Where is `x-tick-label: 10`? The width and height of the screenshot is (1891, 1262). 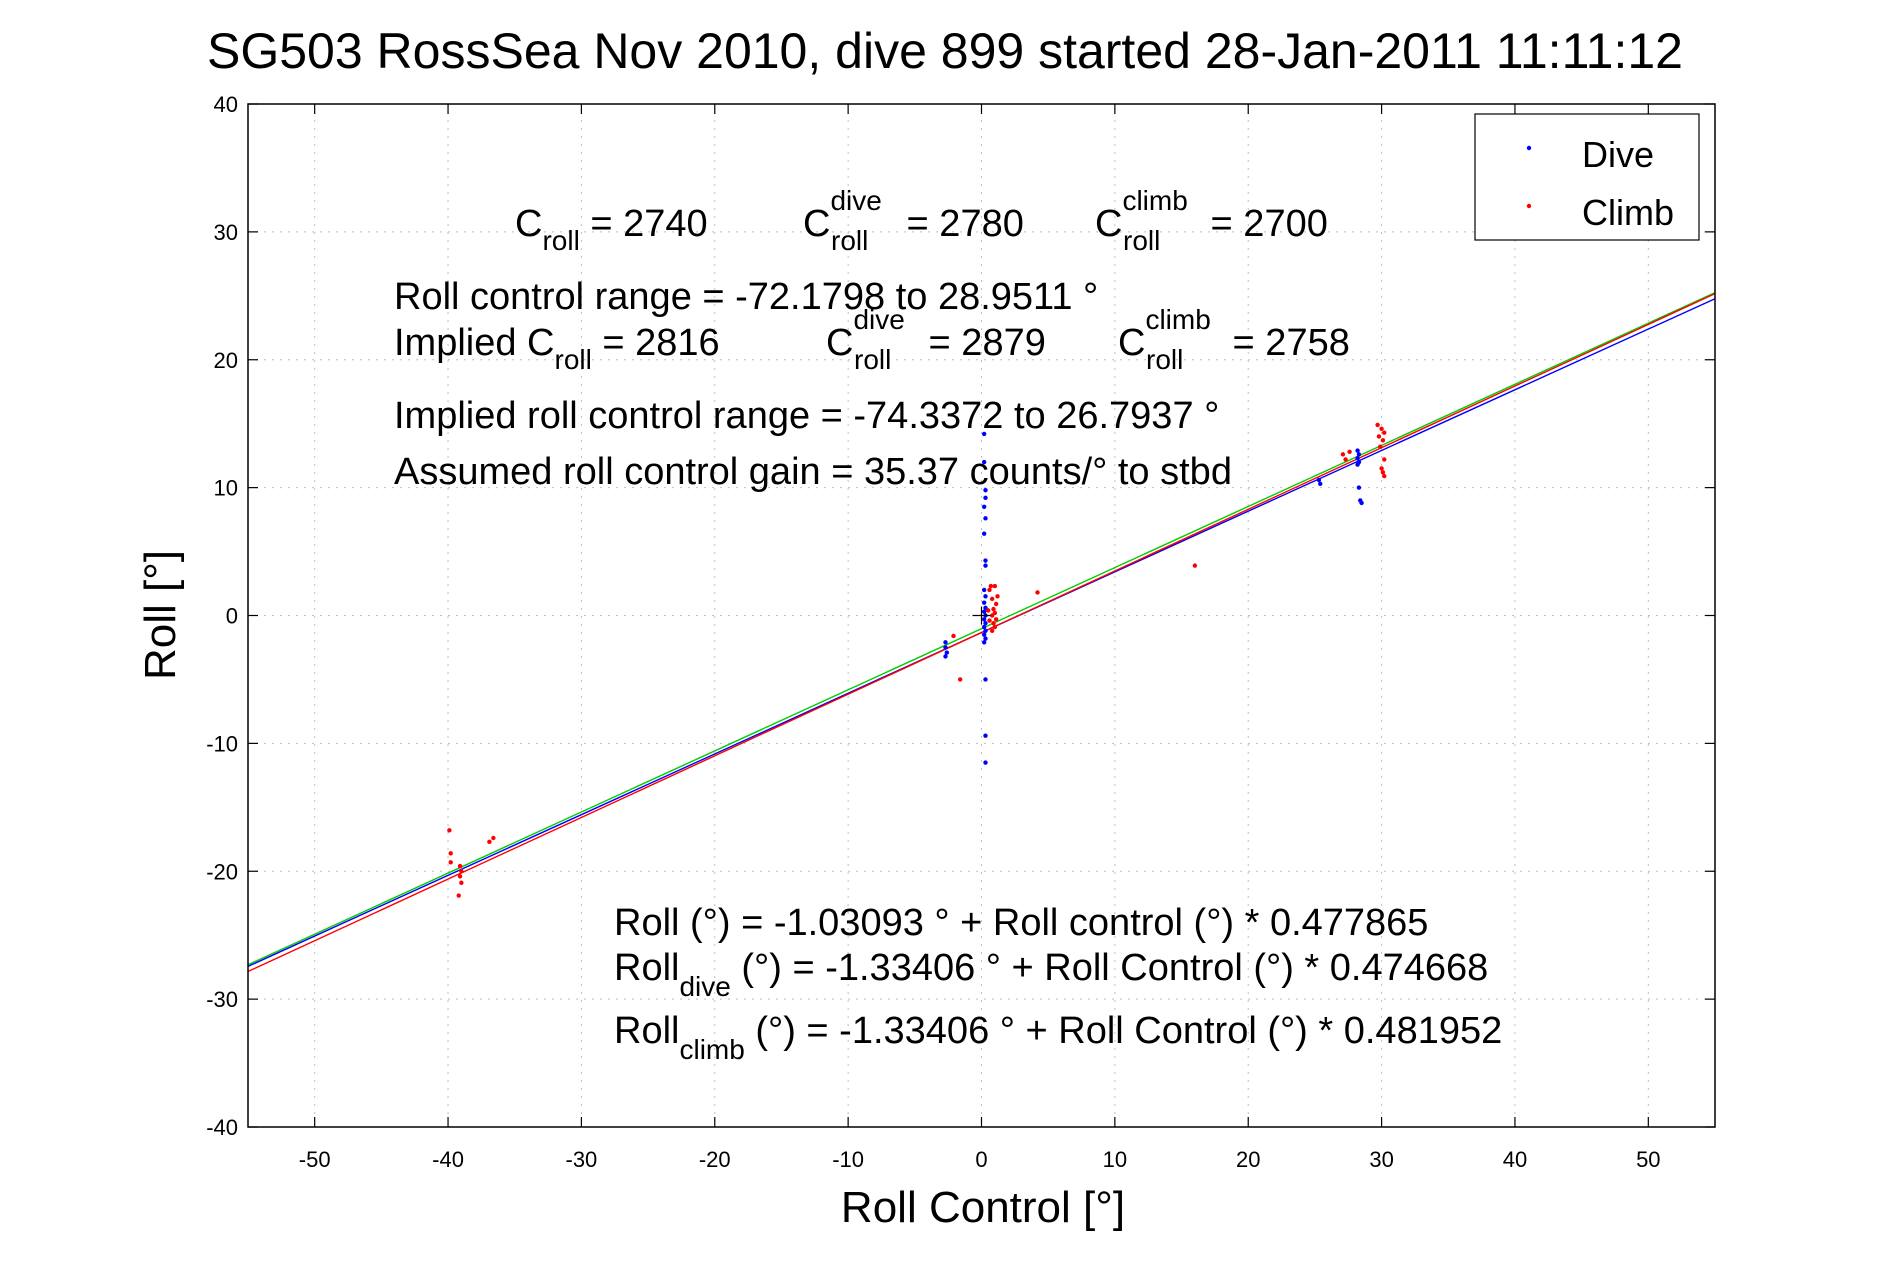 x-tick-label: 10 is located at coordinates (1115, 1159).